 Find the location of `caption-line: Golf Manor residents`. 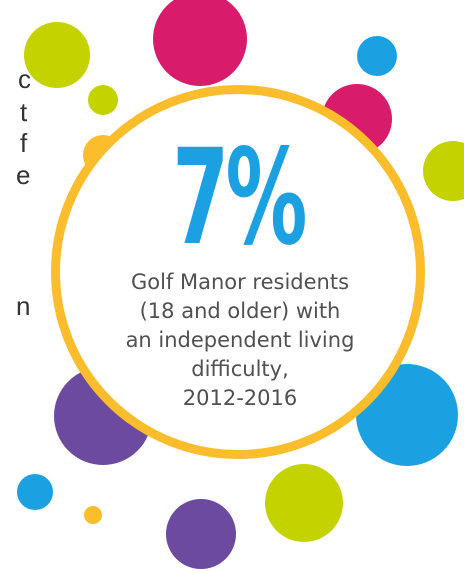

caption-line: Golf Manor residents is located at coordinates (240, 282).